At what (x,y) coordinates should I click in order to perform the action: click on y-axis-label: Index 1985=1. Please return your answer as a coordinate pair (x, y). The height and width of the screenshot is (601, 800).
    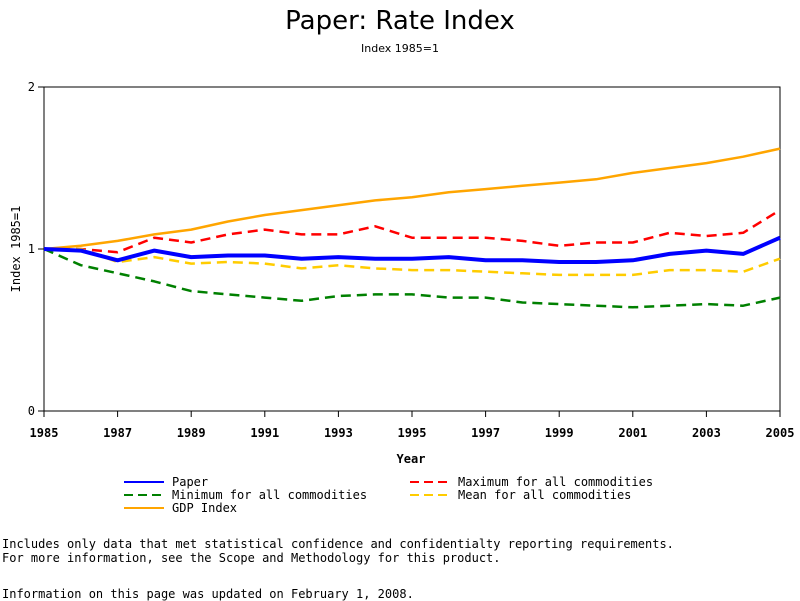
    Looking at the image, I should click on (16, 249).